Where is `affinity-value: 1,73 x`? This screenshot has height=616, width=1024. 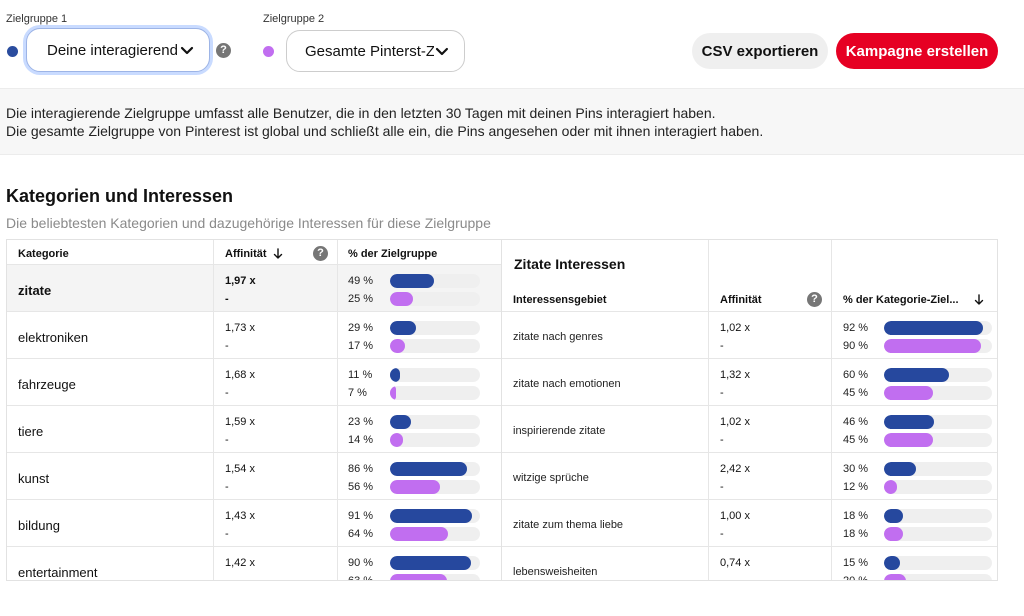 affinity-value: 1,73 x is located at coordinates (240, 328).